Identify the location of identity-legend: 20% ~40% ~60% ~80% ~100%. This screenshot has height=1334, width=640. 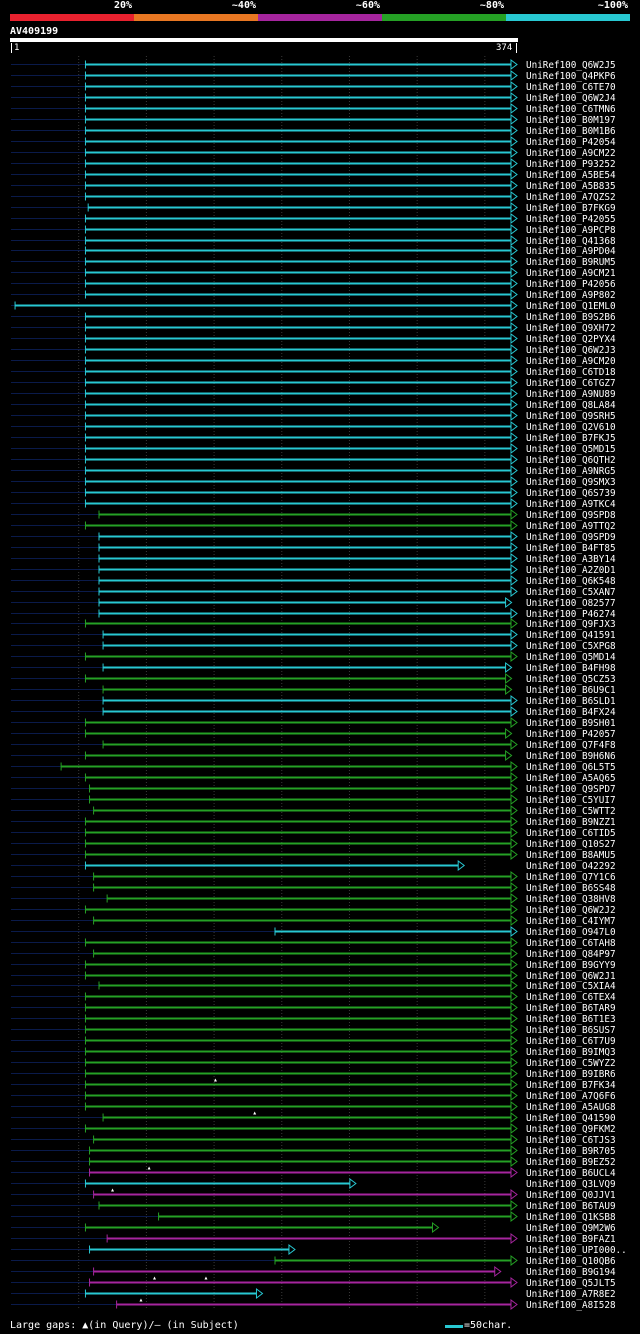
(320, 11).